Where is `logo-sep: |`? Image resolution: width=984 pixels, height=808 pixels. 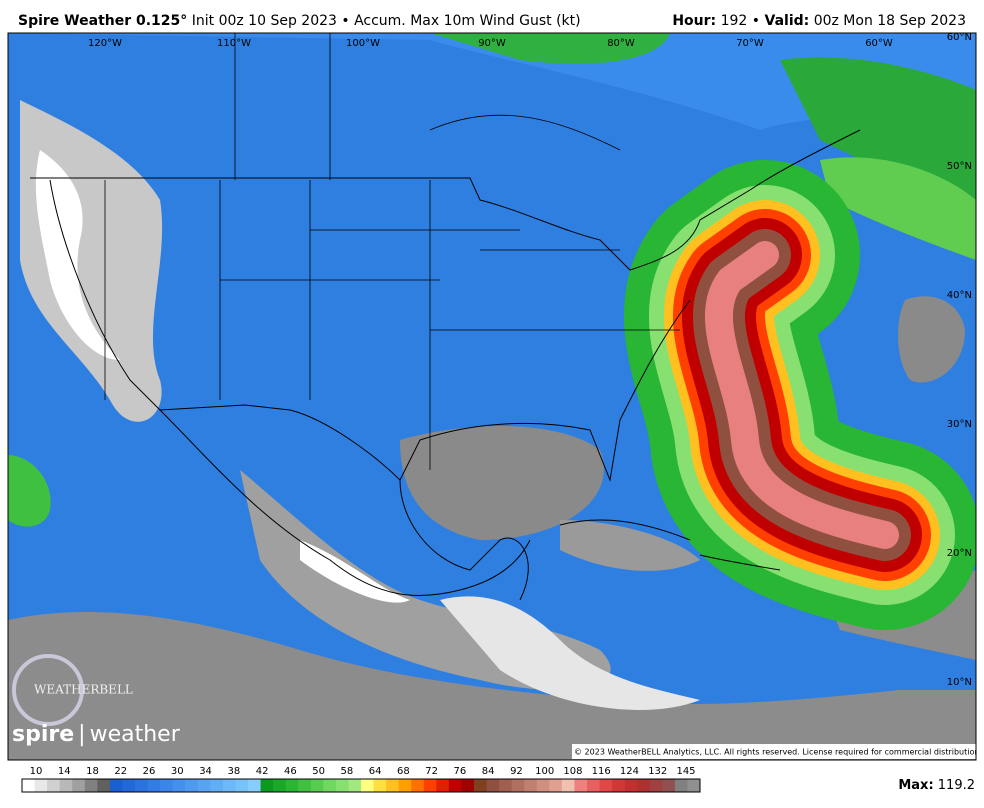 logo-sep: | is located at coordinates (81, 734).